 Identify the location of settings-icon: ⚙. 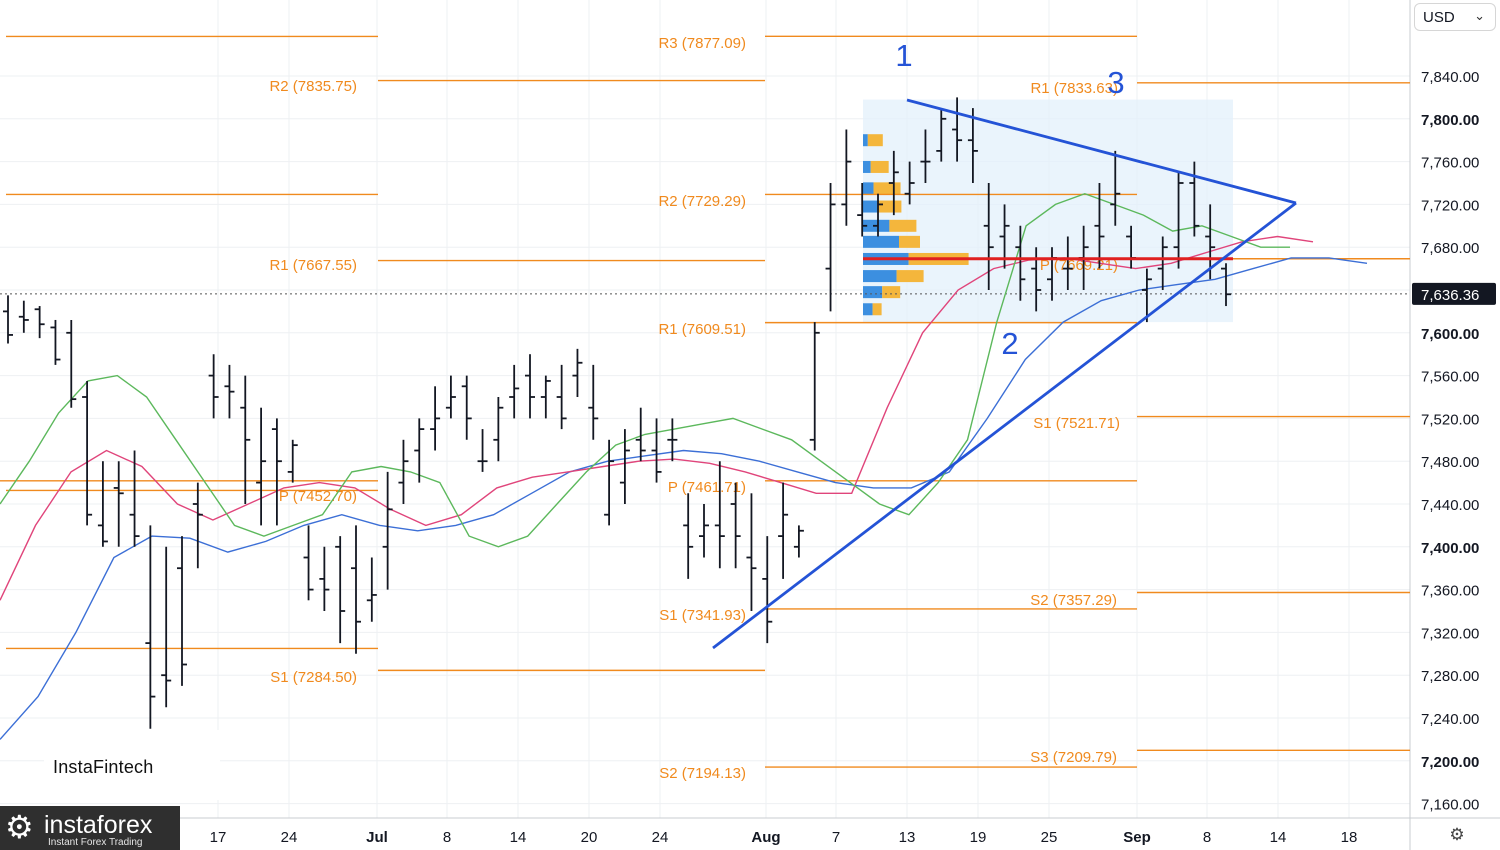
(1457, 834).